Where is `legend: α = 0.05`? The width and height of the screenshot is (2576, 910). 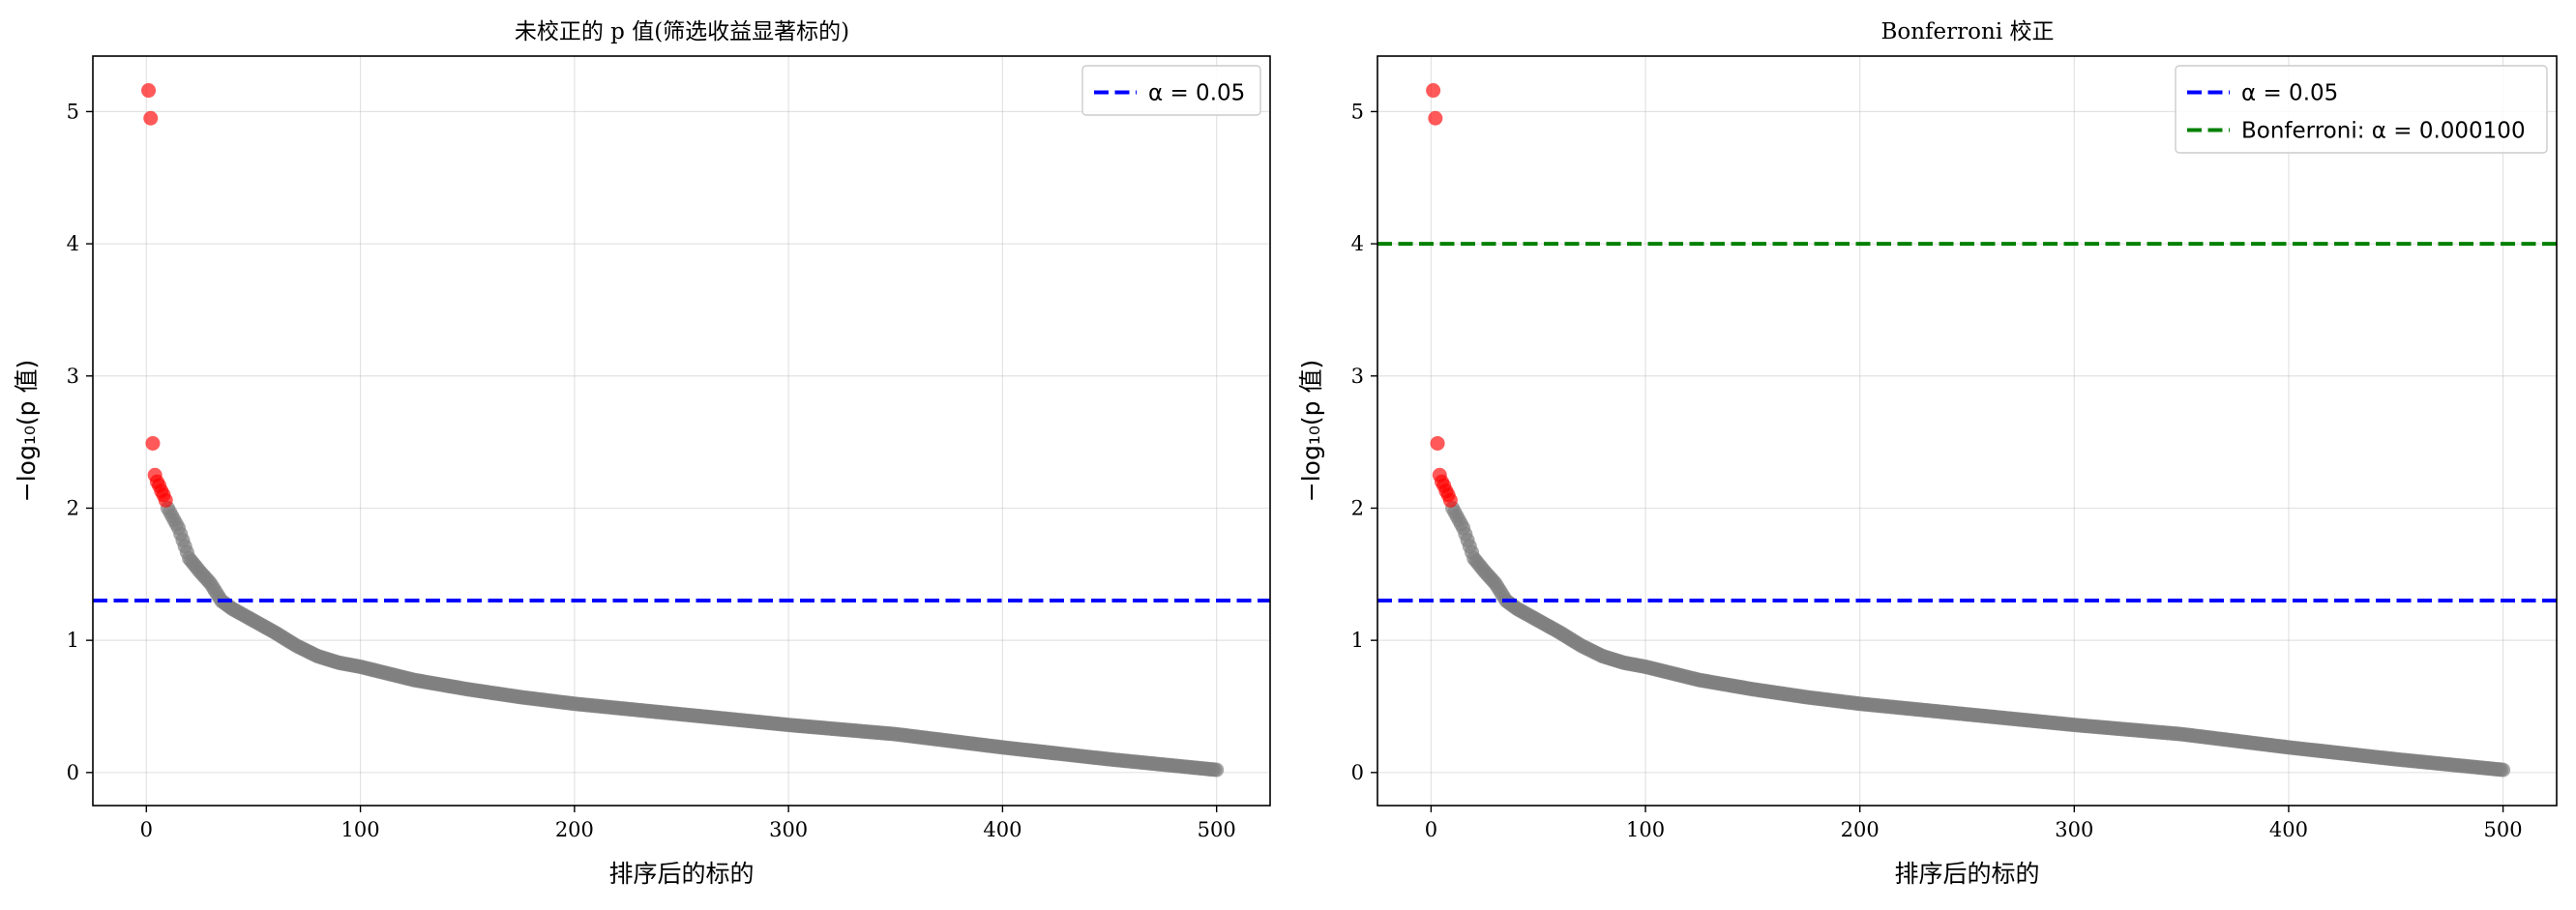
legend: α = 0.05 is located at coordinates (1171, 91).